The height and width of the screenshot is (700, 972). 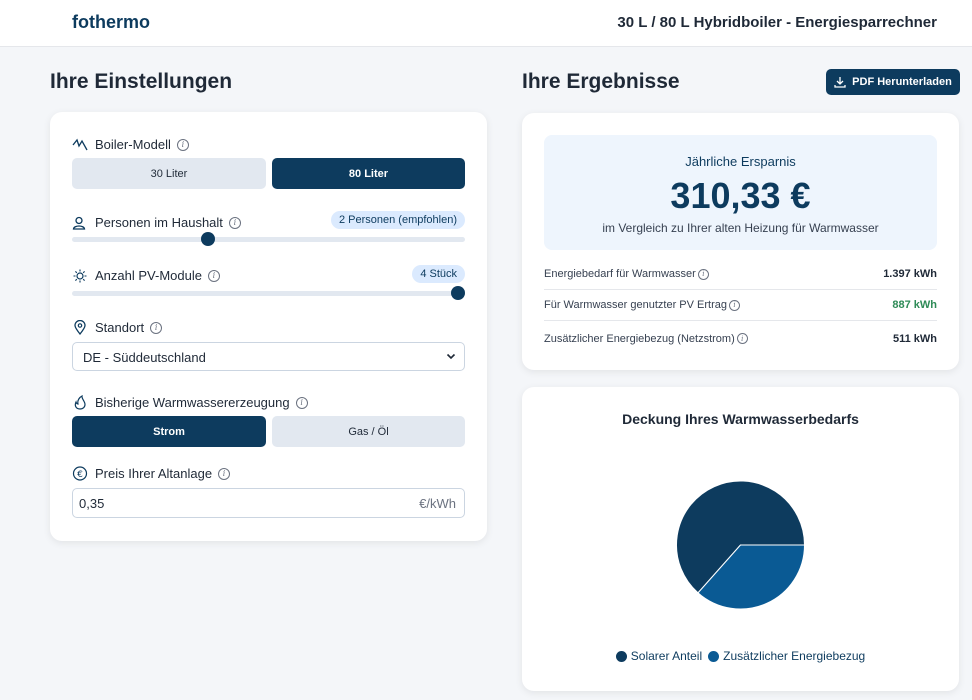 I want to click on persons-slider-handle, so click(x=207, y=239).